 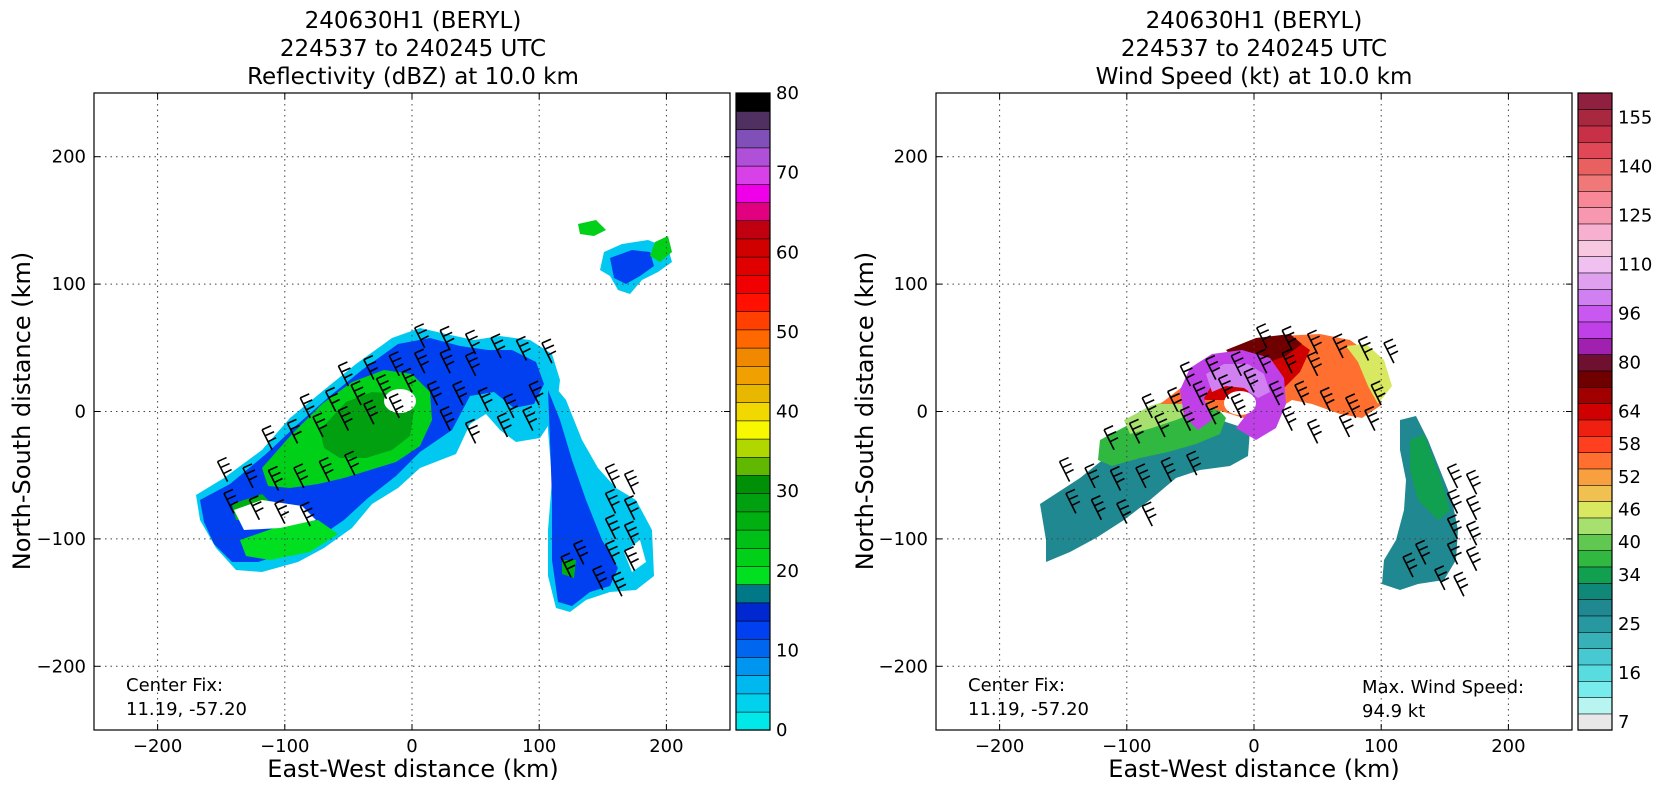 I want to click on reflectivity-wind-barbs, so click(x=427, y=460).